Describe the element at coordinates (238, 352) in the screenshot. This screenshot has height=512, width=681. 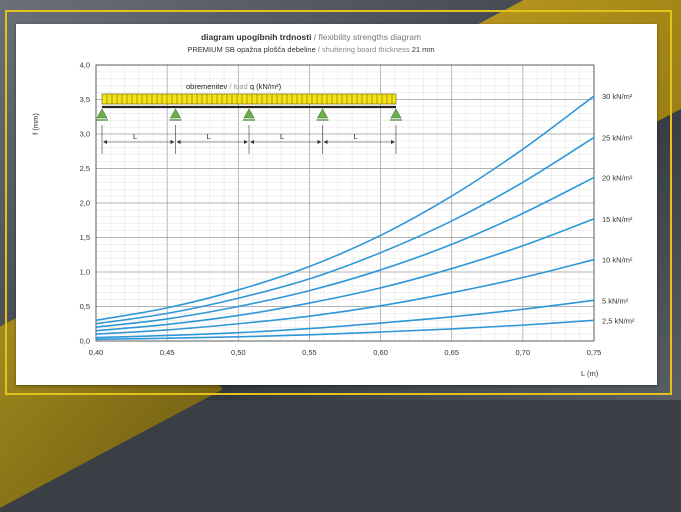
I see `x-tick-label: 0,50` at that location.